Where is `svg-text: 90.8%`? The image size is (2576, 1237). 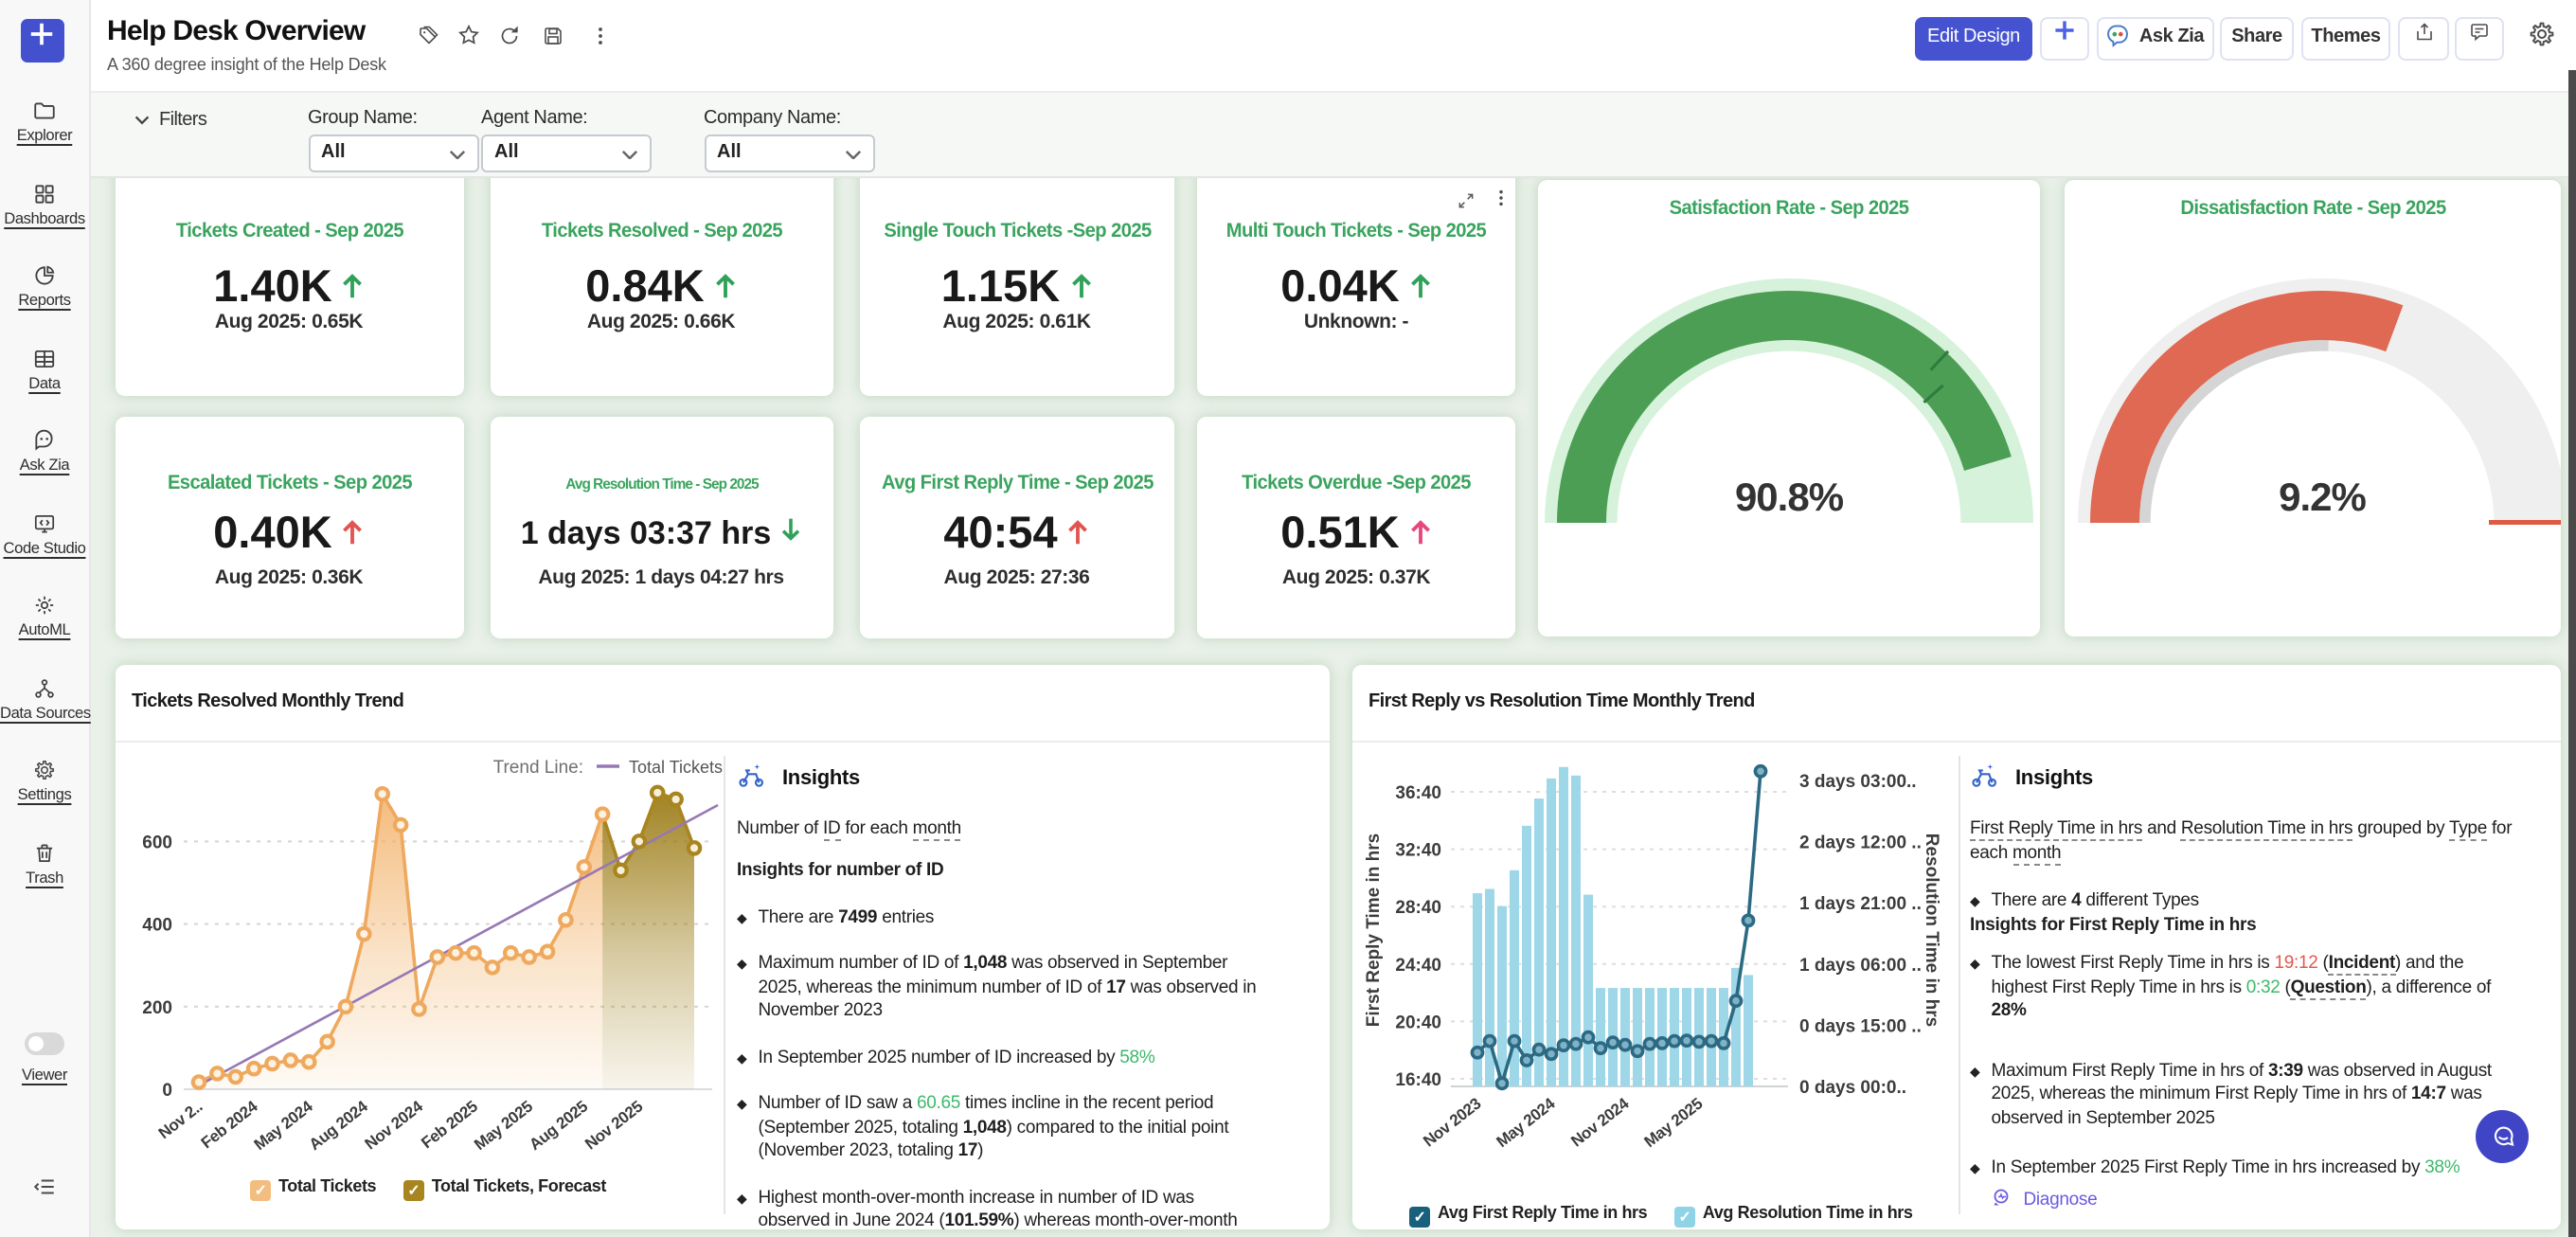
svg-text: 90.8% is located at coordinates (1789, 497).